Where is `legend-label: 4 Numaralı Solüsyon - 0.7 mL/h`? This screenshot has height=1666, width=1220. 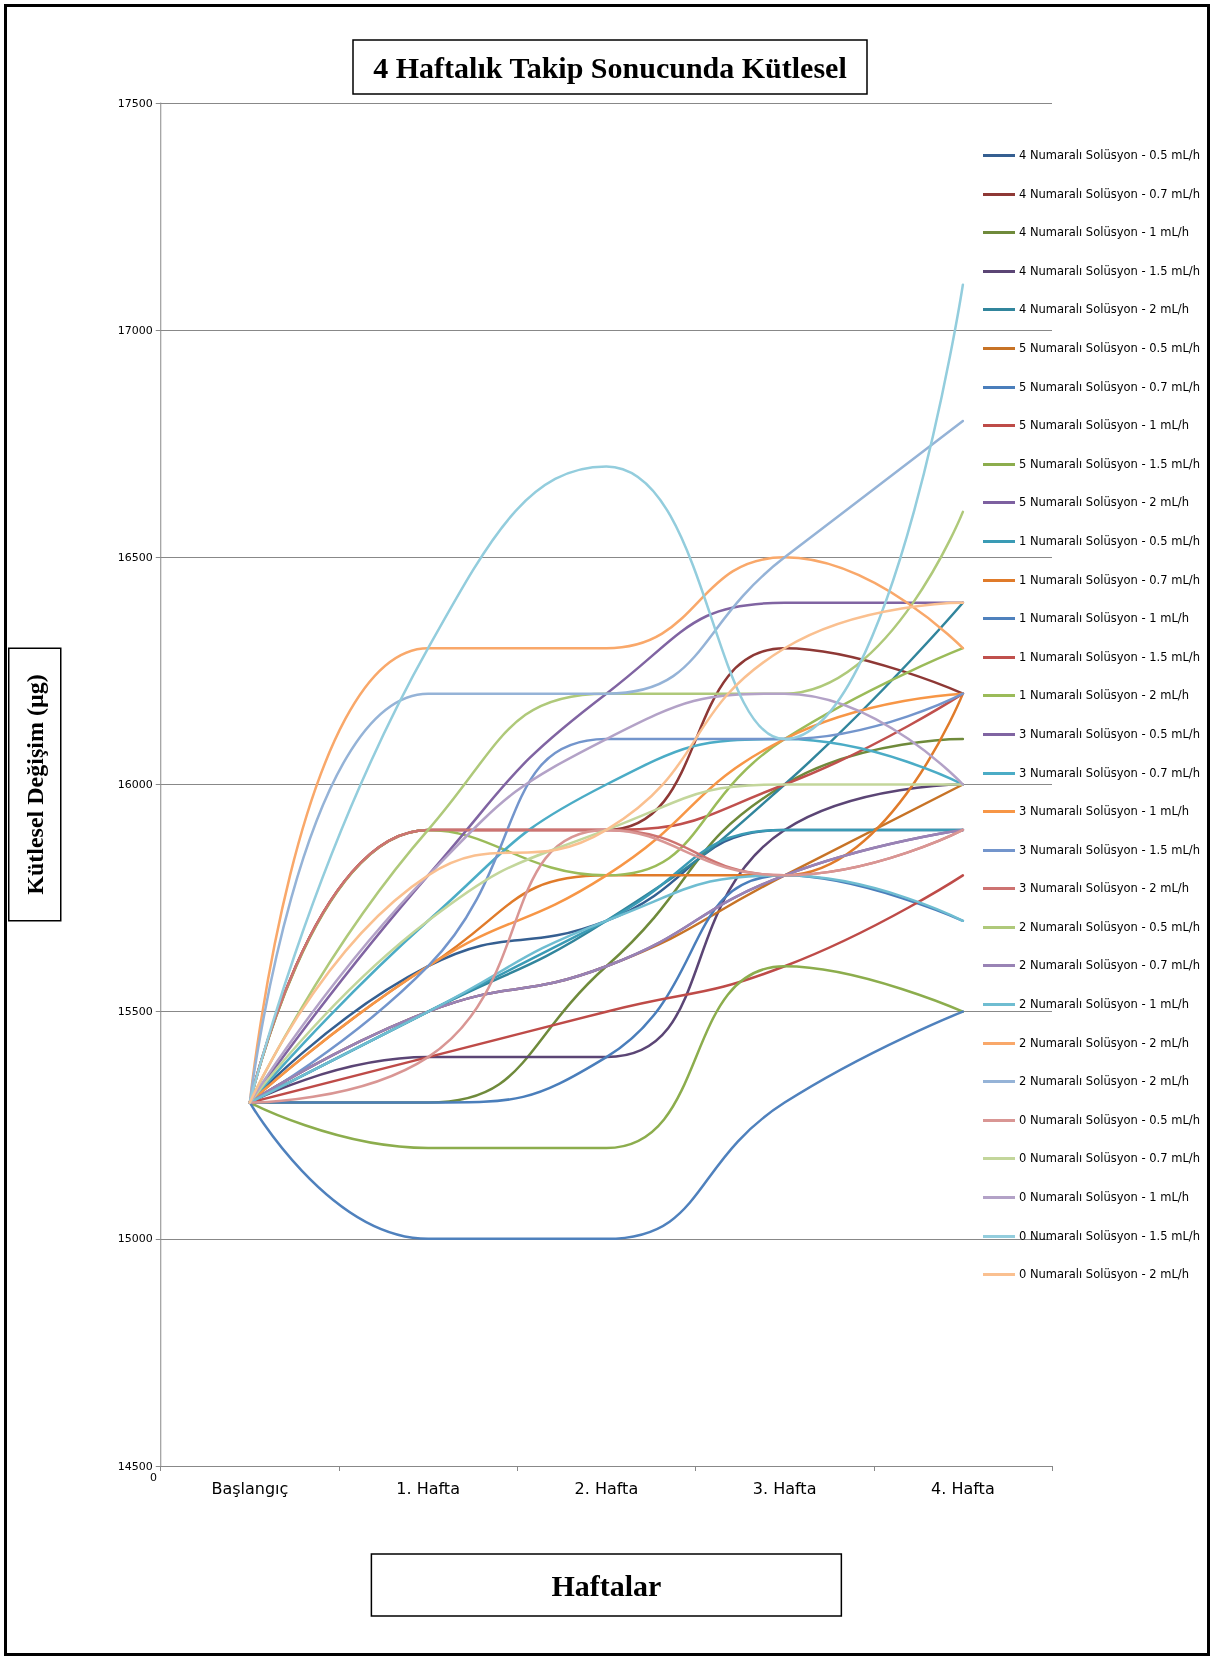
legend-label: 4 Numaralı Solüsyon - 0.7 mL/h is located at coordinates (1109, 193).